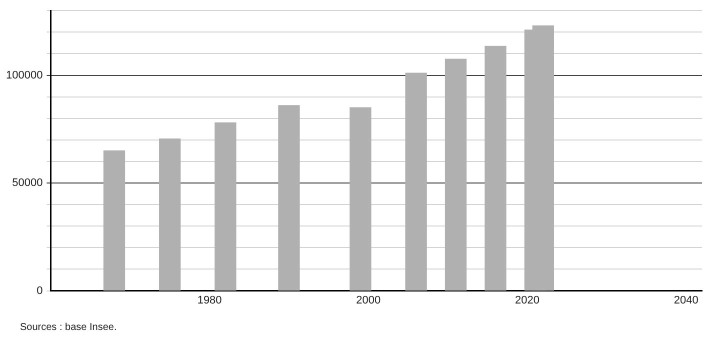 The height and width of the screenshot is (340, 710). I want to click on x-tick-label: 2000, so click(368, 300).